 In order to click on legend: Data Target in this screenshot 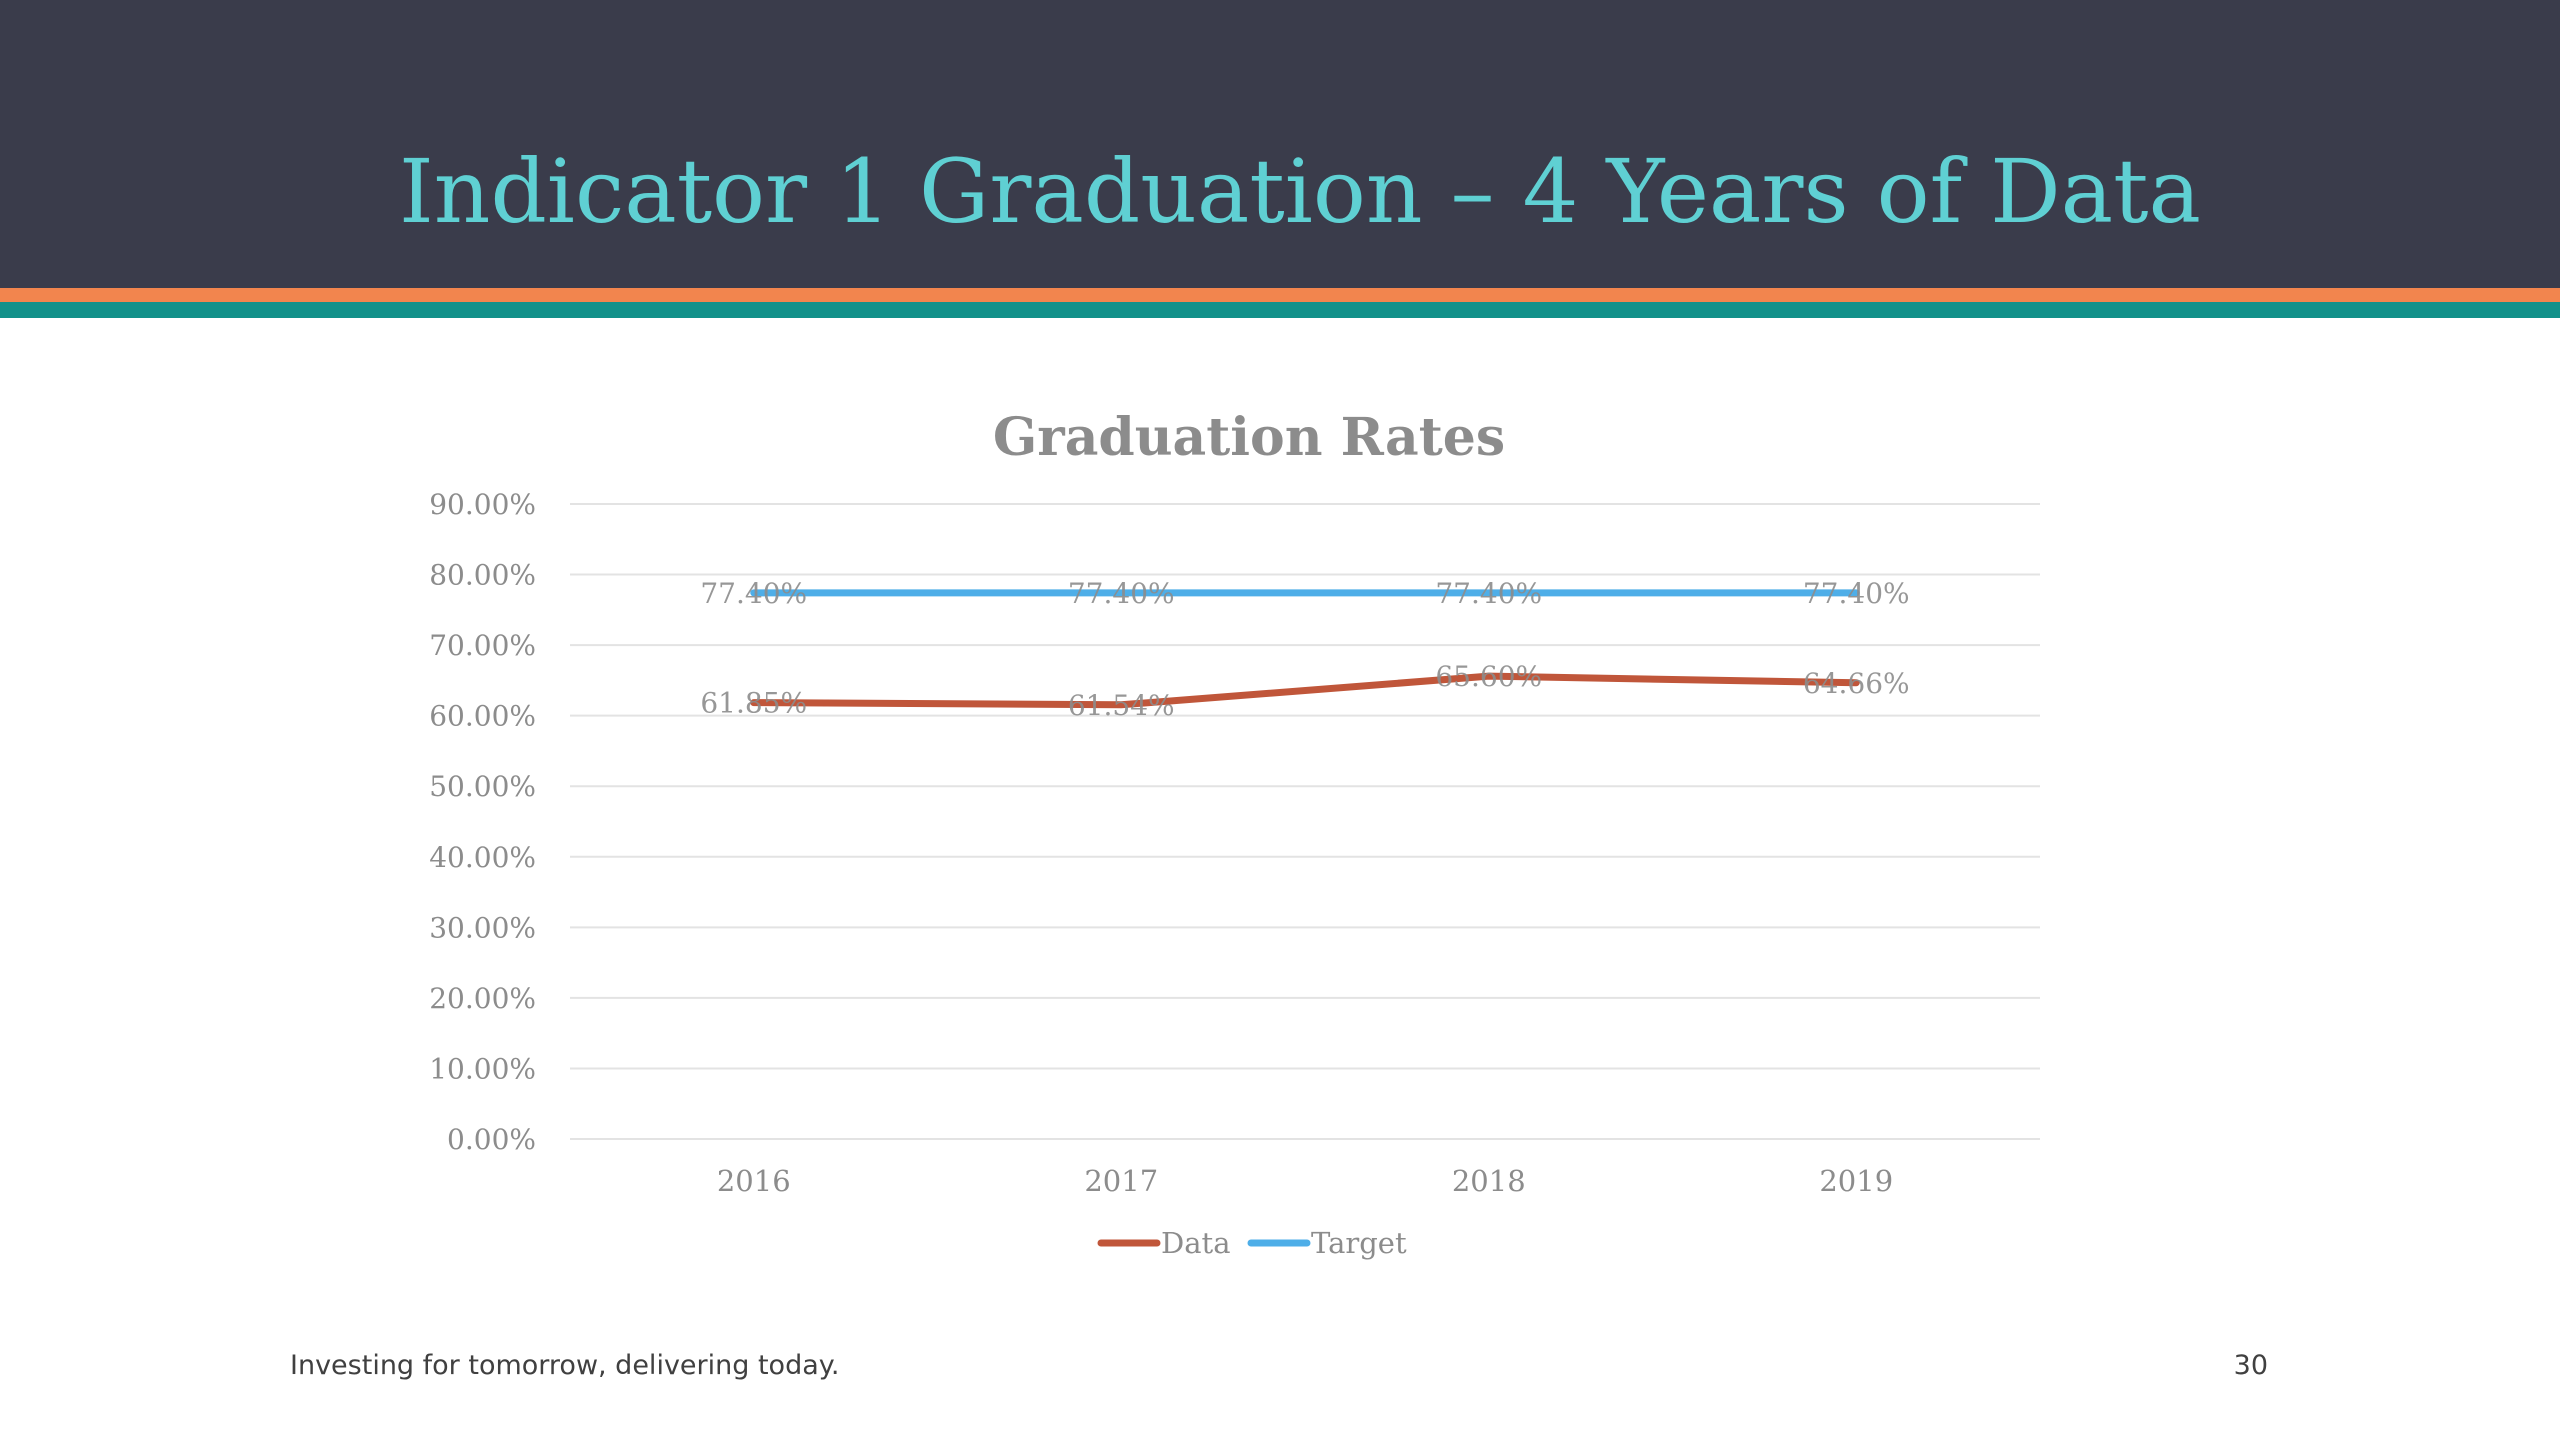, I will do `click(1252, 1243)`.